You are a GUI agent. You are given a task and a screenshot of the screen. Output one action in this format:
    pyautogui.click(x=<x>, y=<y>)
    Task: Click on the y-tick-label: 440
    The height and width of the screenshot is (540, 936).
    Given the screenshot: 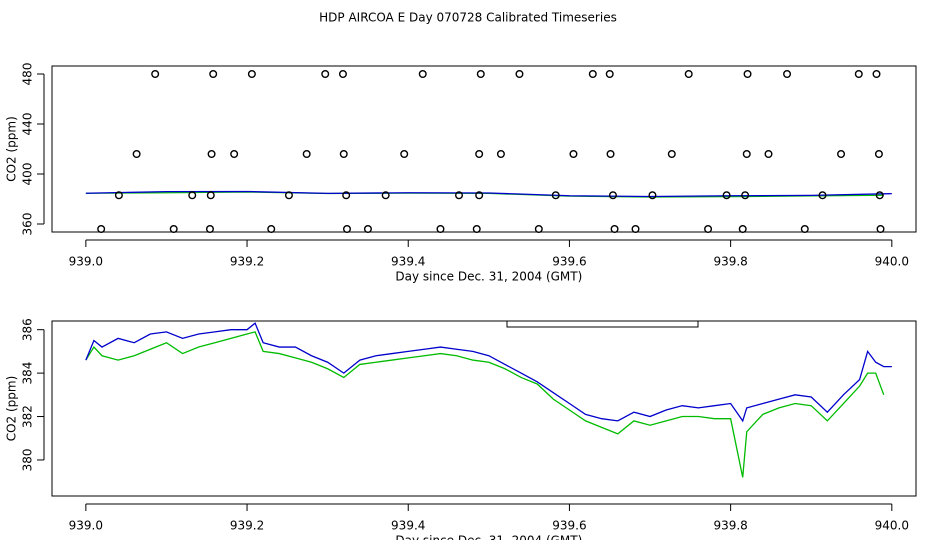 What is the action you would take?
    pyautogui.click(x=28, y=124)
    